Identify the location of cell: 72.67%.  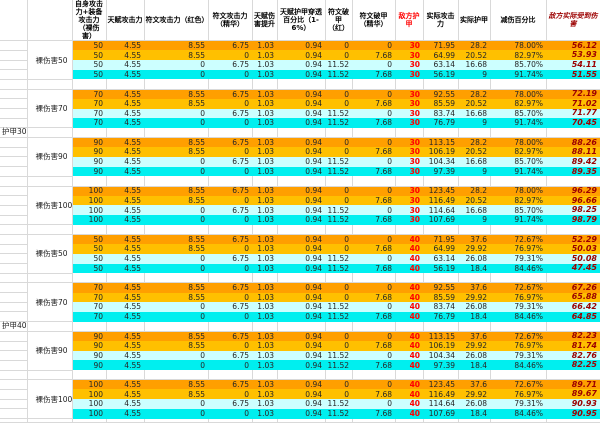
(518, 384).